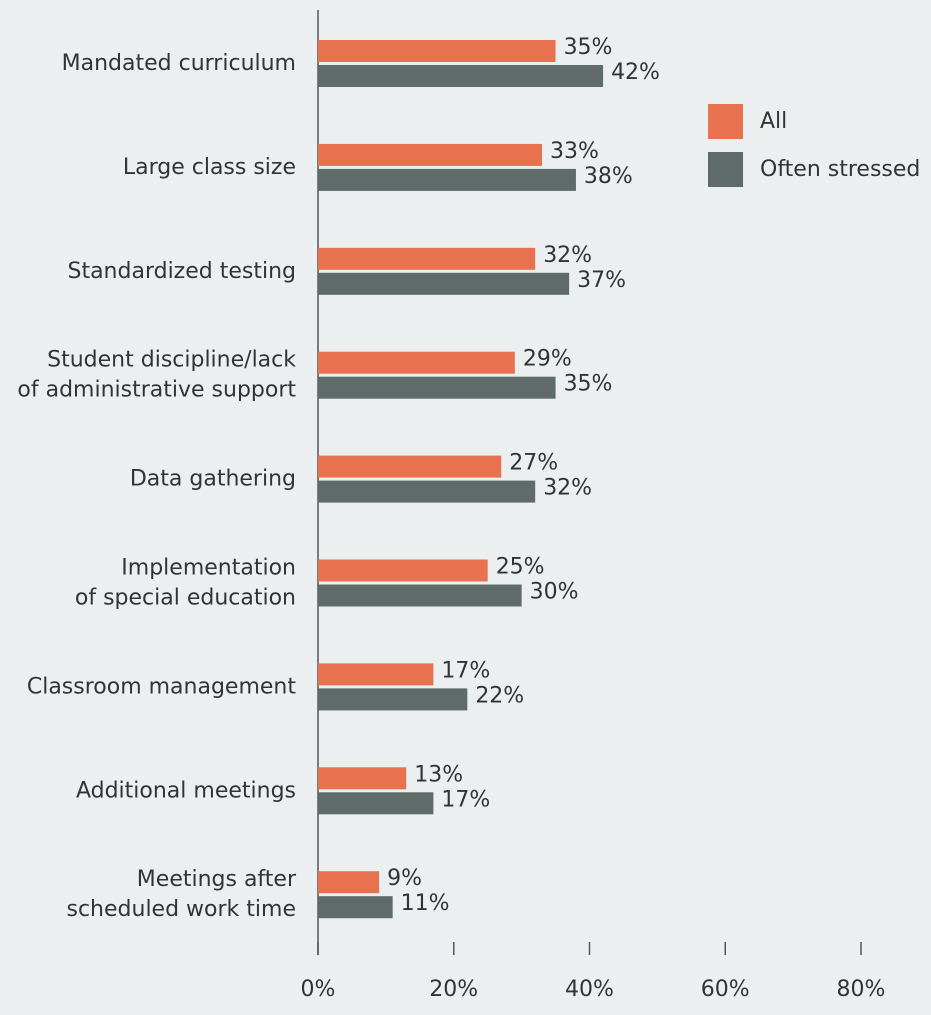  What do you see at coordinates (162, 686) in the screenshot?
I see `category-label: Classroom management` at bounding box center [162, 686].